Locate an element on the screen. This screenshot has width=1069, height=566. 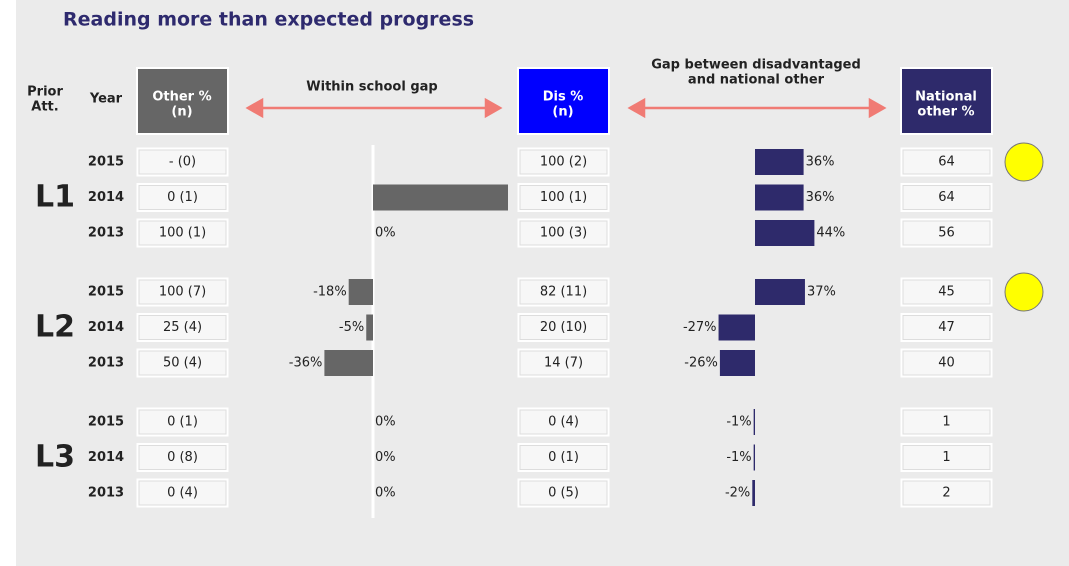
gap-bar-label: -27% is located at coordinates (700, 327).